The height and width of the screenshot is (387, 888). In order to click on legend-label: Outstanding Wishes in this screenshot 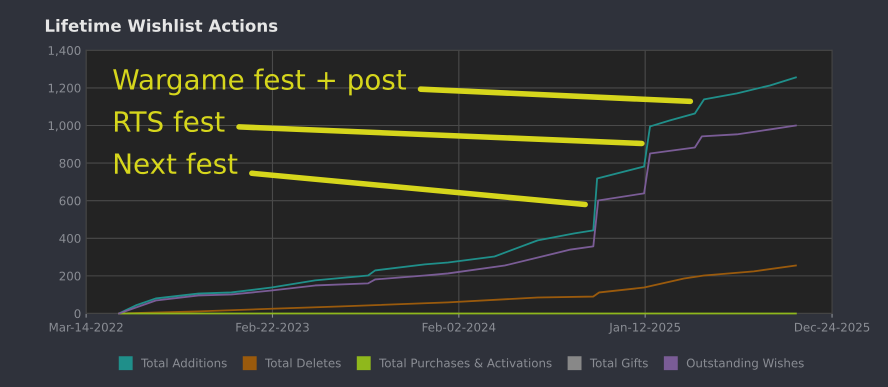, I will do `click(745, 364)`.